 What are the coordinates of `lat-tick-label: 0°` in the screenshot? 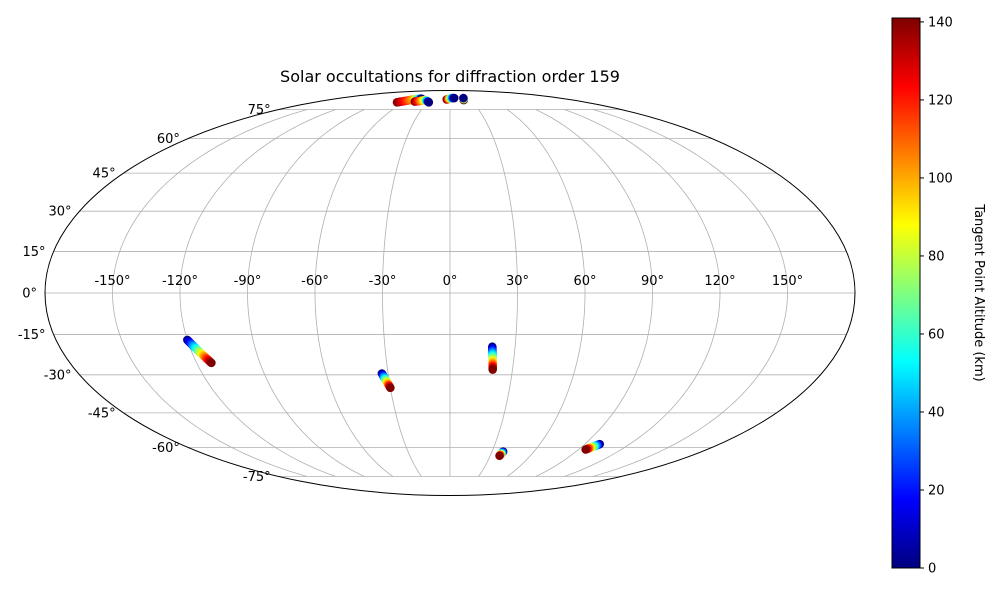 It's located at (29, 294).